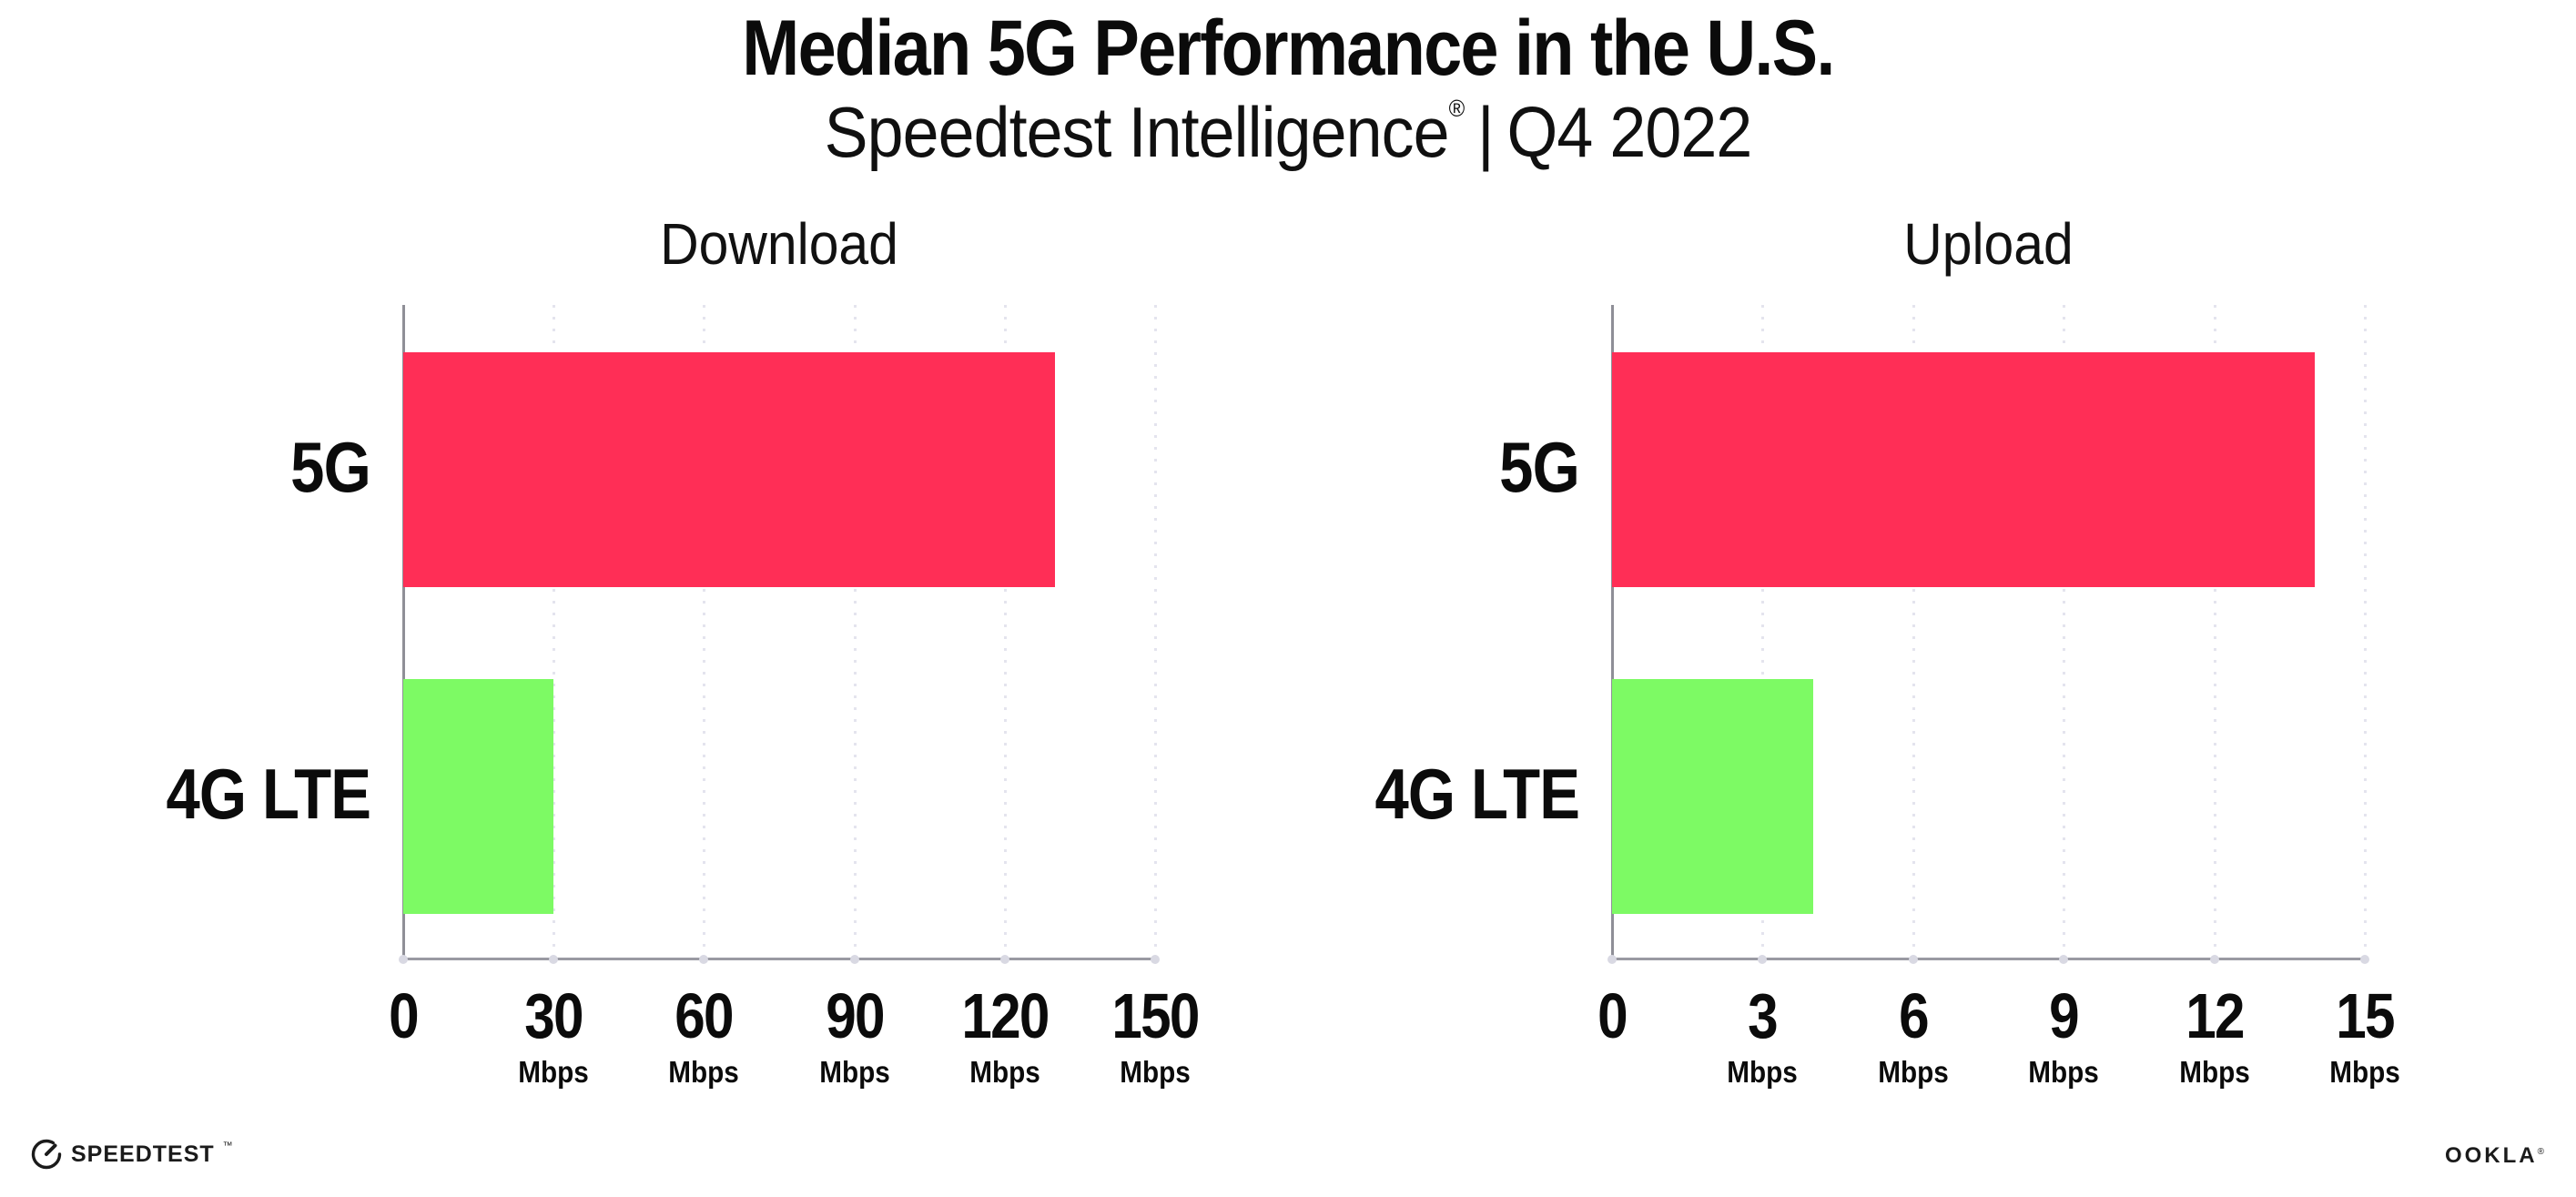 This screenshot has width=2576, height=1197. I want to click on x-tick-value: 90, so click(855, 1015).